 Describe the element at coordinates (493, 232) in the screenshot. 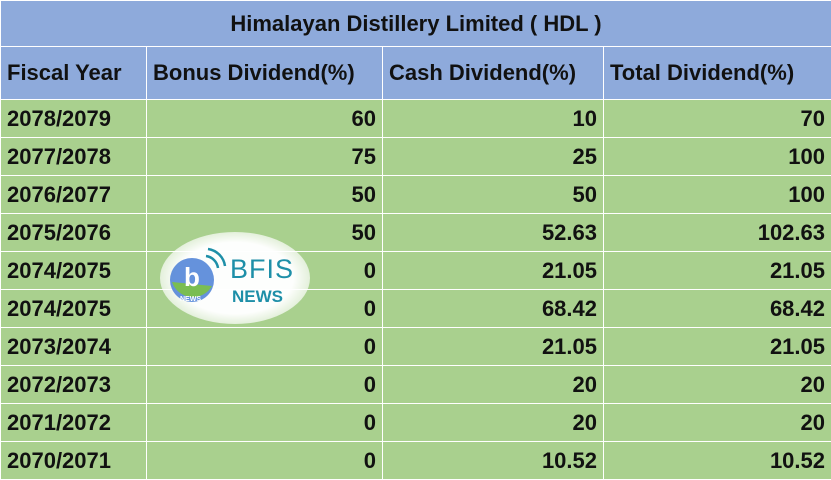

I see `cell-cash-dividend: 52.63` at that location.